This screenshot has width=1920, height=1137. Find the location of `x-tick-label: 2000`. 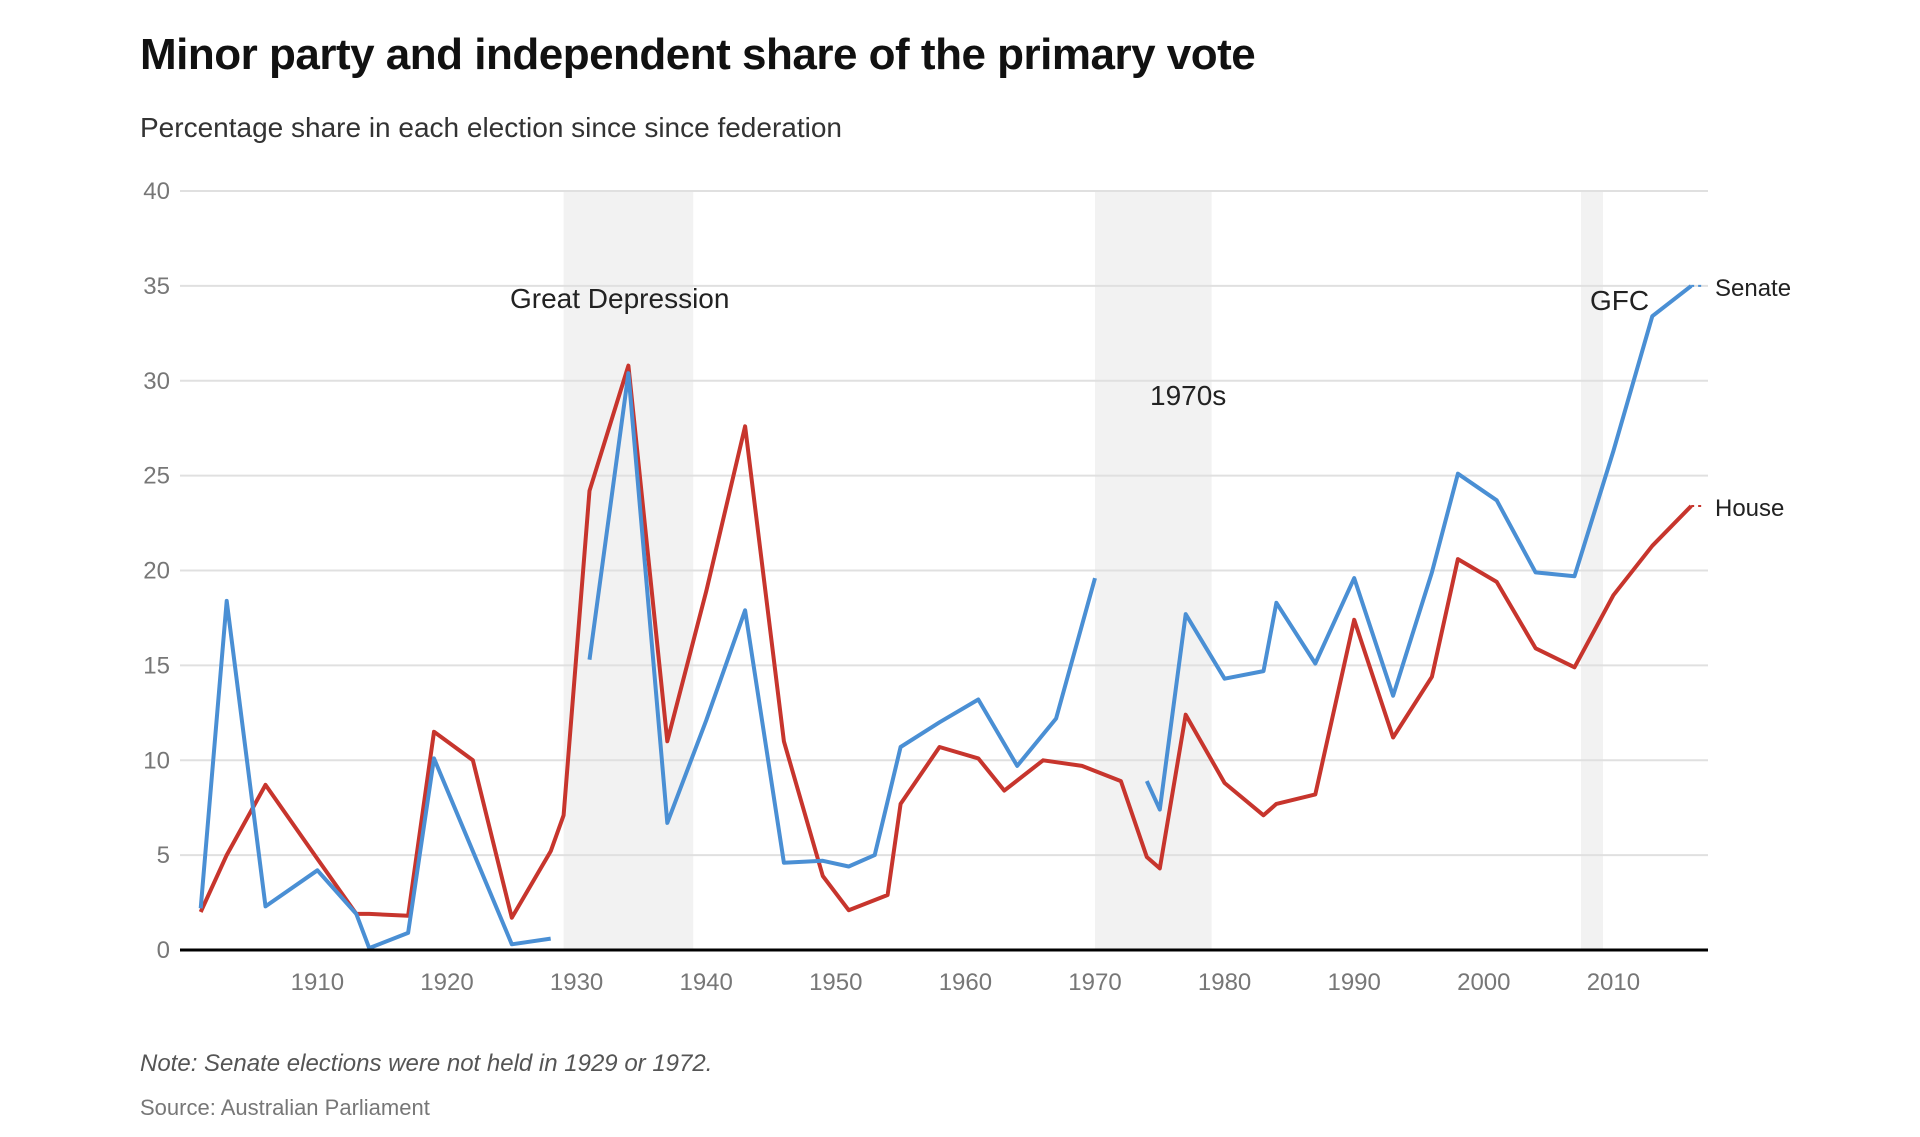

x-tick-label: 2000 is located at coordinates (1483, 982).